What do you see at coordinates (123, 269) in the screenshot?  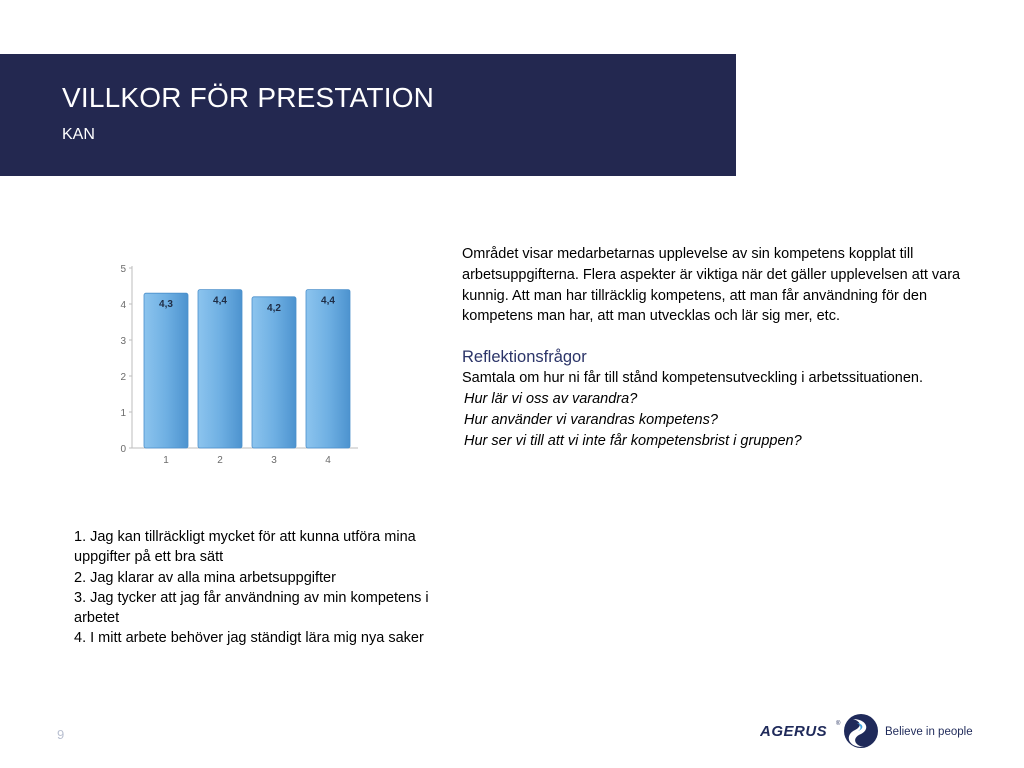 I see `y-tick-label: 5` at bounding box center [123, 269].